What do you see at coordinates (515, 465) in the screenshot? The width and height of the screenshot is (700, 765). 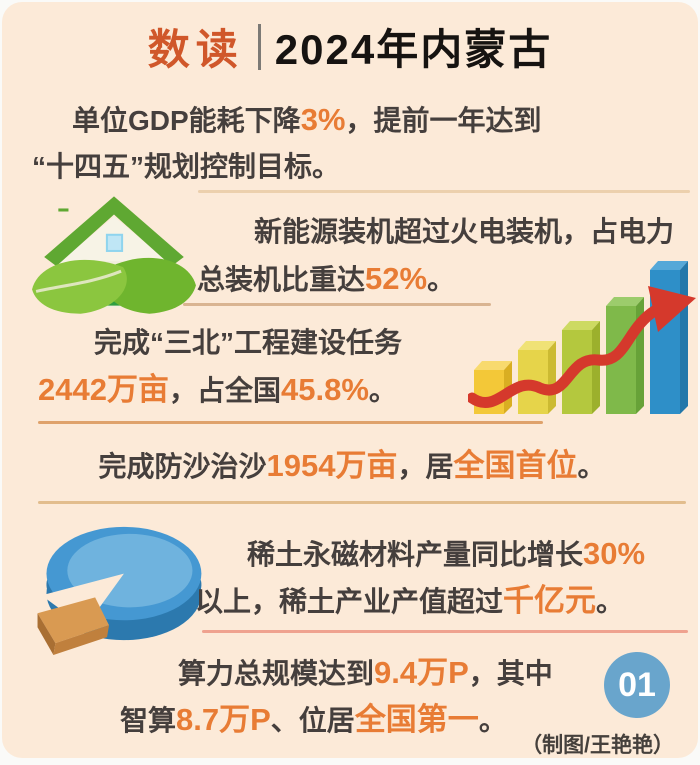 I see `highlight-value: 全国首位` at bounding box center [515, 465].